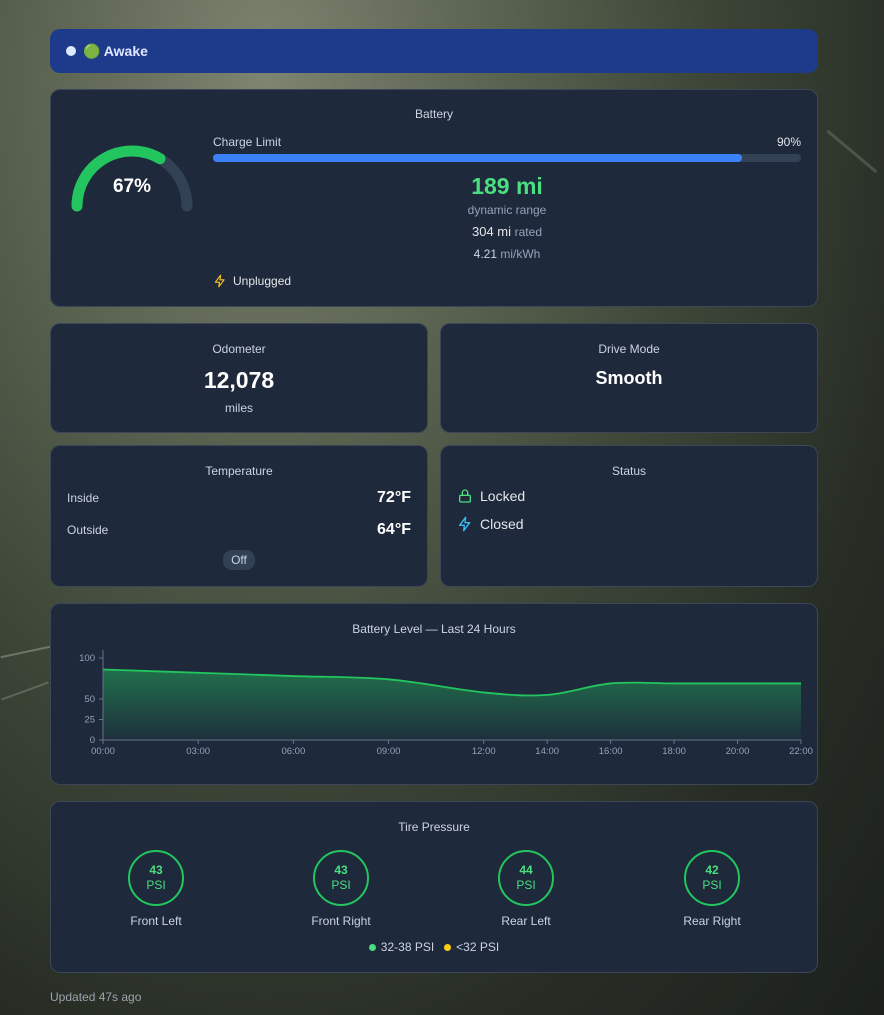 This screenshot has height=1015, width=884. I want to click on tire-label: Front Right, so click(341, 921).